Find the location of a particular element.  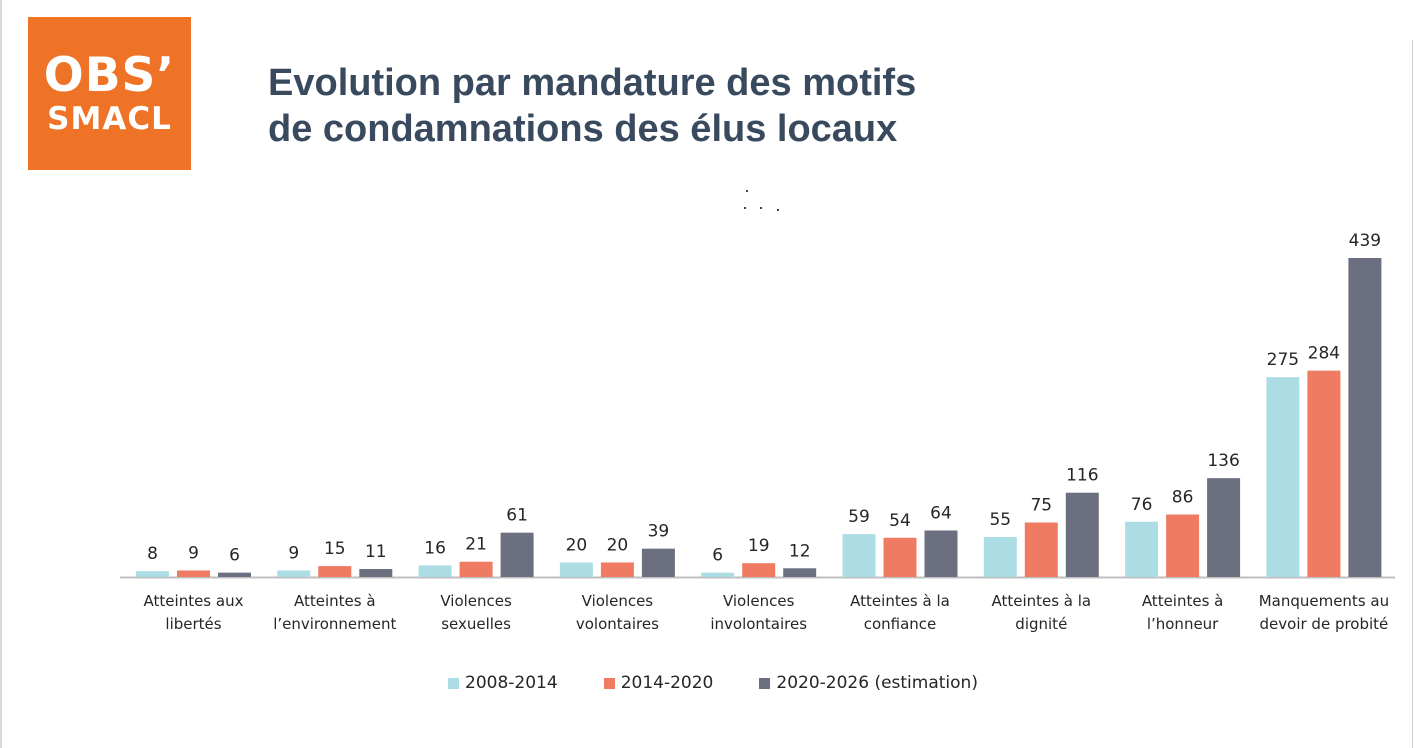

data-label: 19 is located at coordinates (759, 546).